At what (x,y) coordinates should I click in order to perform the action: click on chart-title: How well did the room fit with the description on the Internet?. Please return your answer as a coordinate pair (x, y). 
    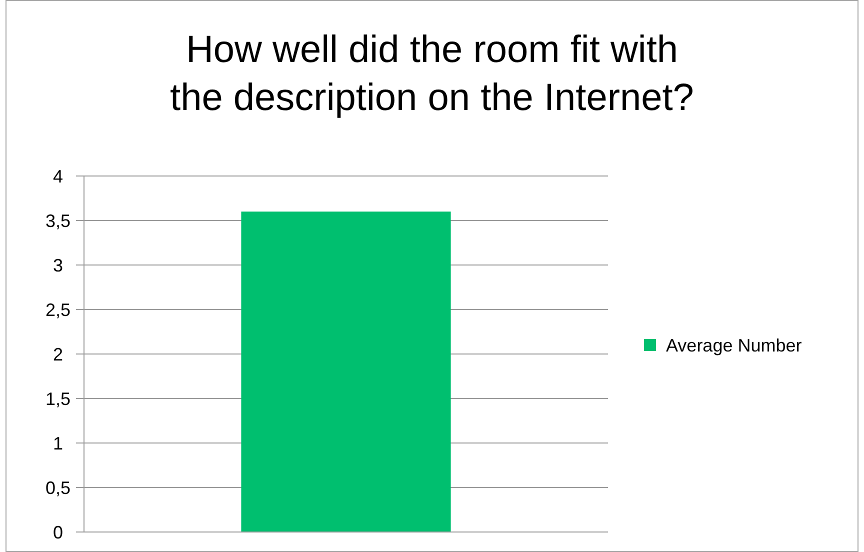
    Looking at the image, I should click on (432, 74).